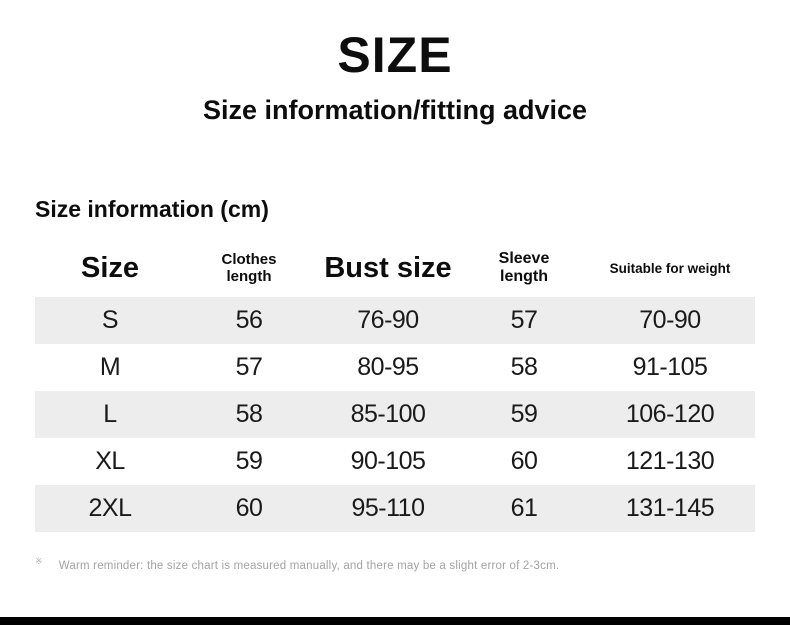 The image size is (790, 625). Describe the element at coordinates (670, 367) in the screenshot. I see `cell-weight: 91-105` at that location.